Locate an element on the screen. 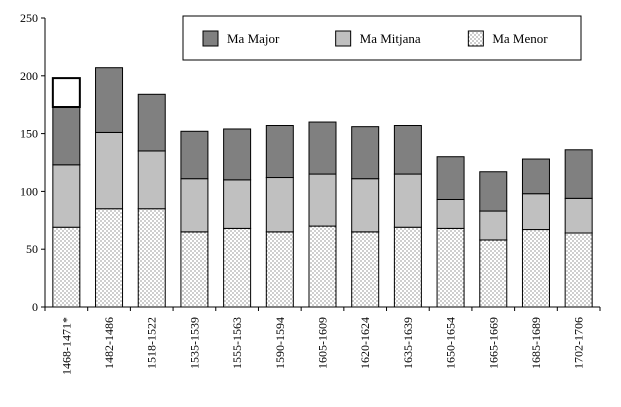  x-tick-label: 1605-1609 is located at coordinates (323, 343).